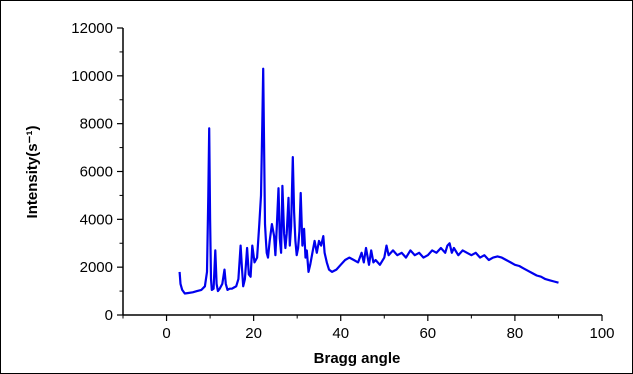 The image size is (633, 374). What do you see at coordinates (96, 267) in the screenshot?
I see `y-tick-label: 2000` at bounding box center [96, 267].